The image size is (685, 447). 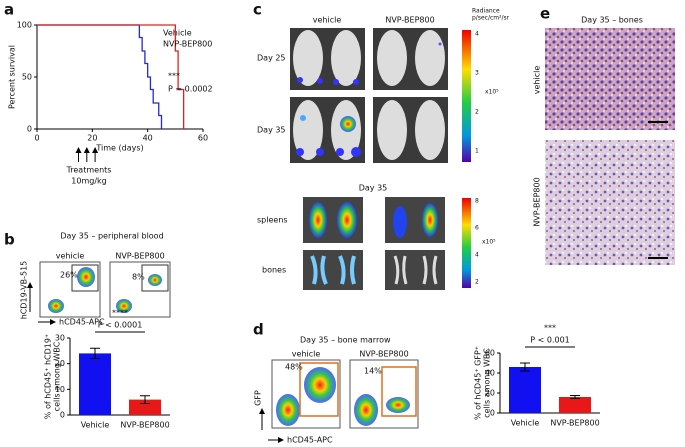 What do you see at coordinates (69, 275) in the screenshot?
I see `gate-label: 26%` at bounding box center [69, 275].